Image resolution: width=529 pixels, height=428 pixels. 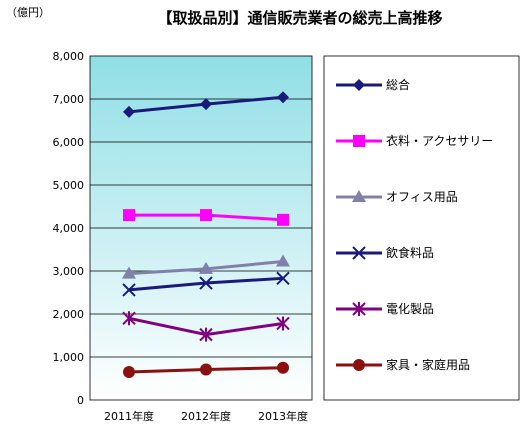 I want to click on legend-label: 衣料・アクセサリー, so click(x=439, y=140).